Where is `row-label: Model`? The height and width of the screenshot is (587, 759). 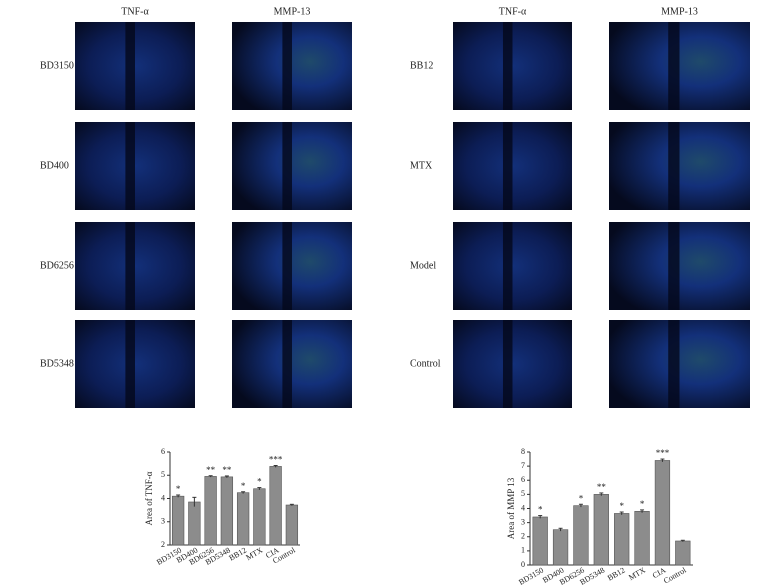
row-label: Model is located at coordinates (423, 265).